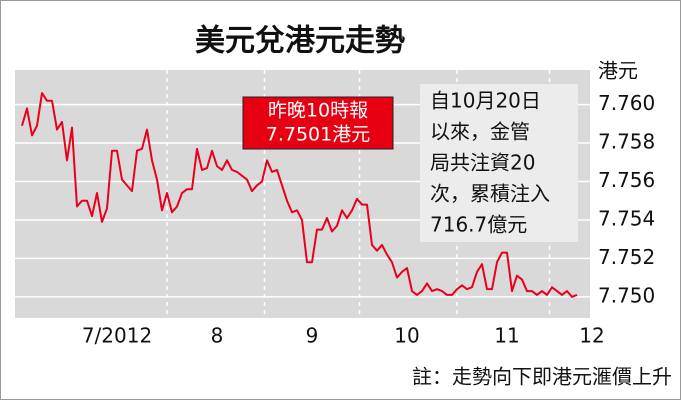 Image resolution: width=681 pixels, height=400 pixels. What do you see at coordinates (478, 225) in the screenshot?
I see `note-line: 716.7億元` at bounding box center [478, 225].